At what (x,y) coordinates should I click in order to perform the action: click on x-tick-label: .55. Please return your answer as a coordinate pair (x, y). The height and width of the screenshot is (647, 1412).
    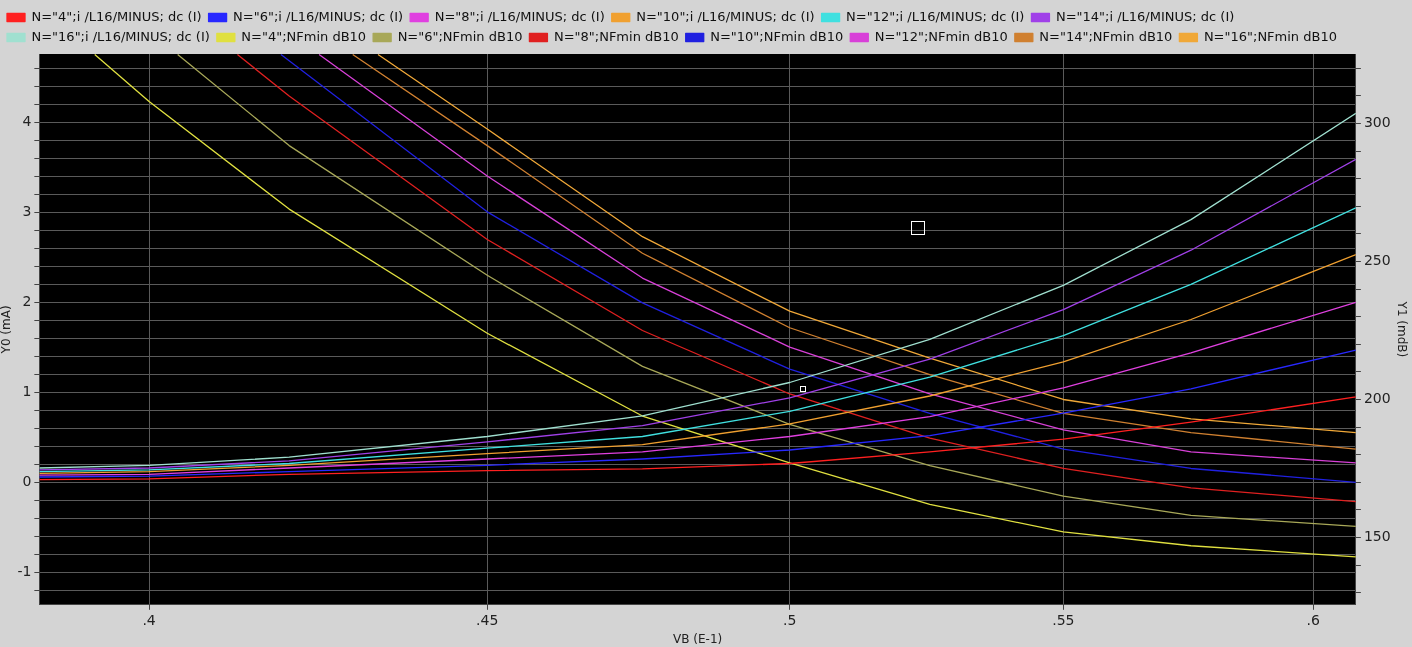
    Looking at the image, I should click on (1063, 619).